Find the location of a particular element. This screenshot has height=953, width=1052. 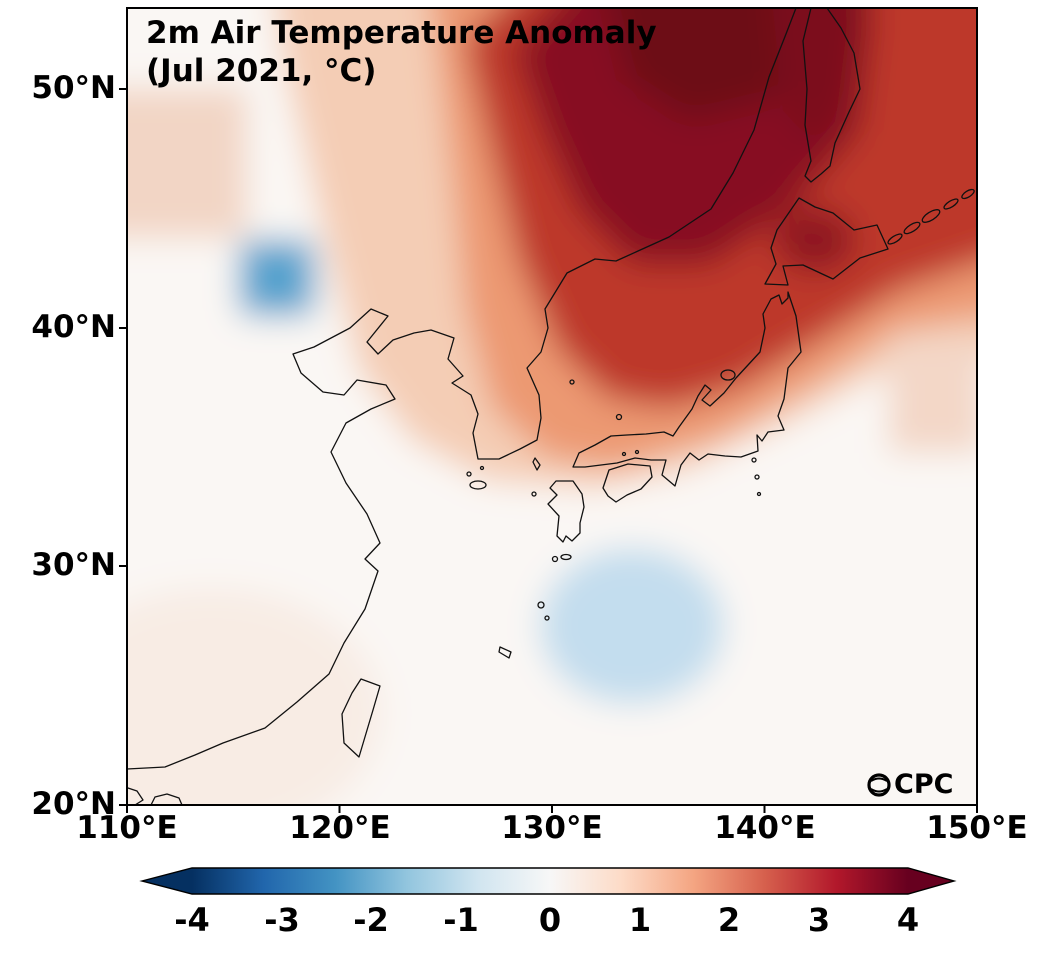

cb-tick-3: 3 is located at coordinates (819, 920).